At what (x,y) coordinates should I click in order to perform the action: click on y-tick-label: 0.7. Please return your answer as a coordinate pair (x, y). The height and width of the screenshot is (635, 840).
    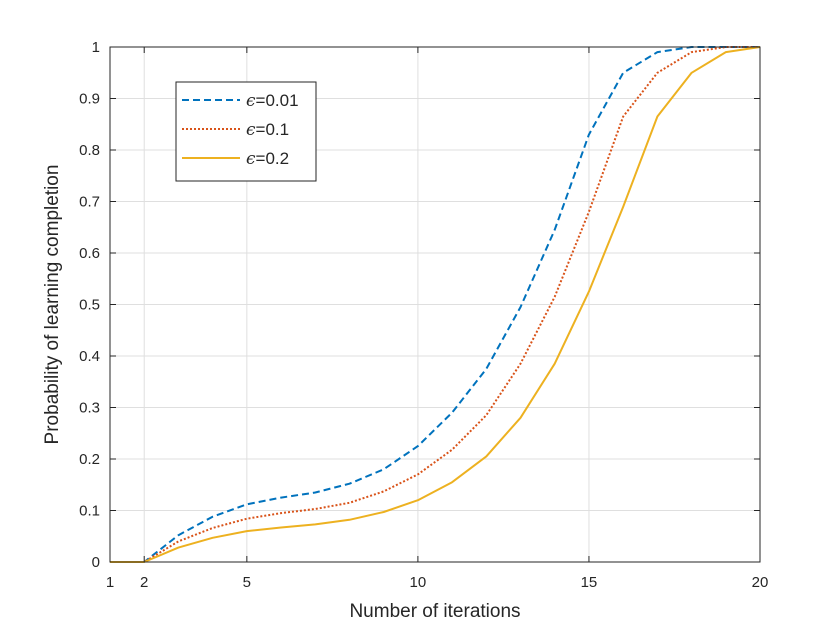
    Looking at the image, I should click on (89, 202).